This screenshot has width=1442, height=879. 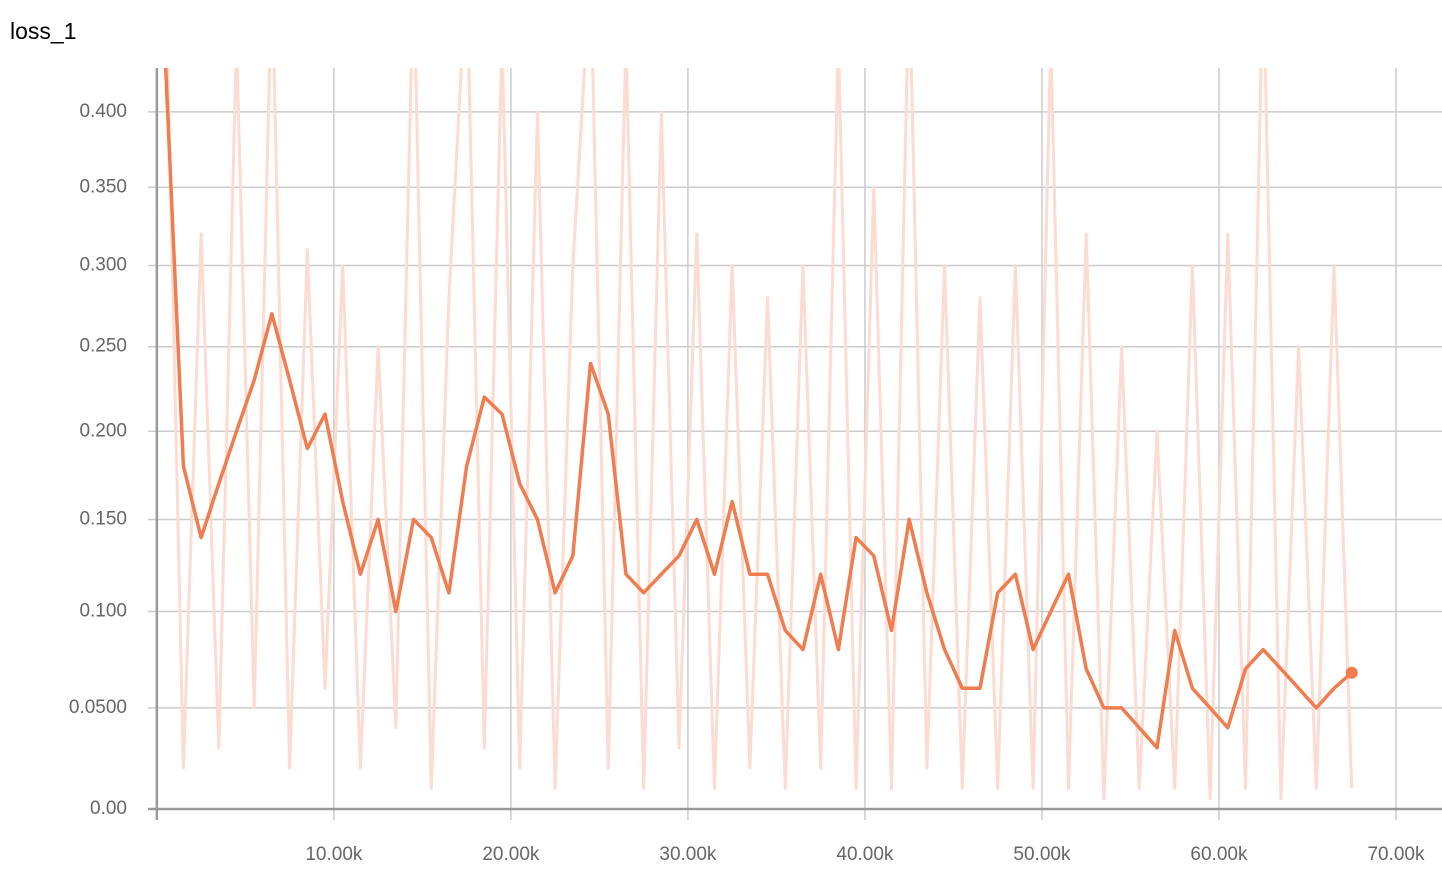 What do you see at coordinates (103, 430) in the screenshot?
I see `y-tick-label: 0.200` at bounding box center [103, 430].